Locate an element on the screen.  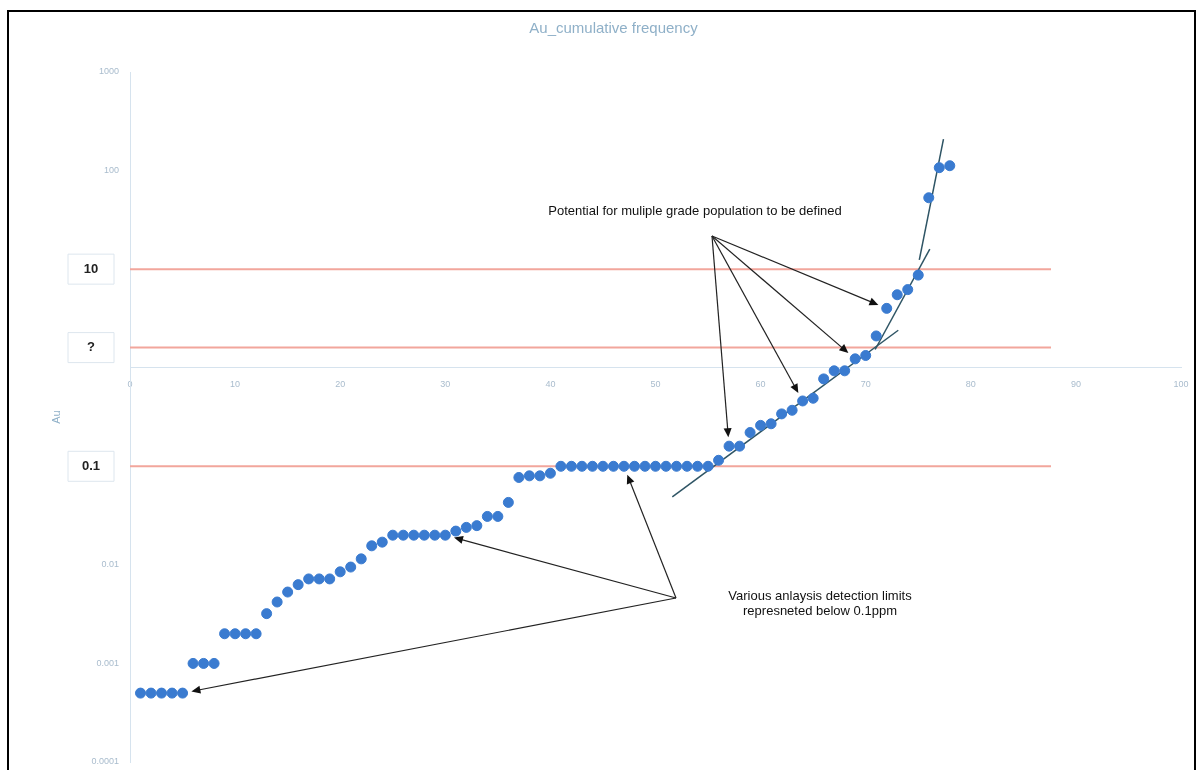
annotation: Various anlaysis detection limits represneted below 0.1ppm is located at coordinates (820, 603).